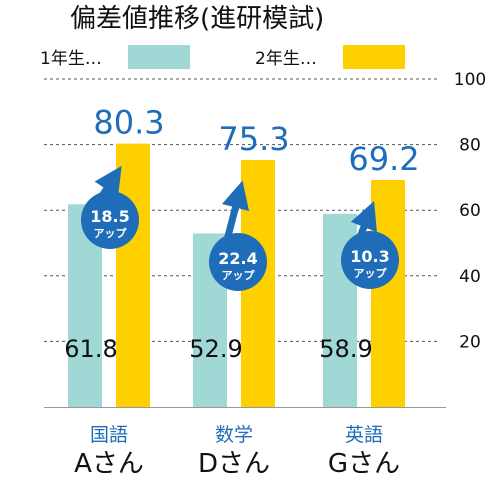 The width and height of the screenshot is (500, 480). Describe the element at coordinates (128, 123) in the screenshot. I see `value-label-year2: 80.3` at that location.